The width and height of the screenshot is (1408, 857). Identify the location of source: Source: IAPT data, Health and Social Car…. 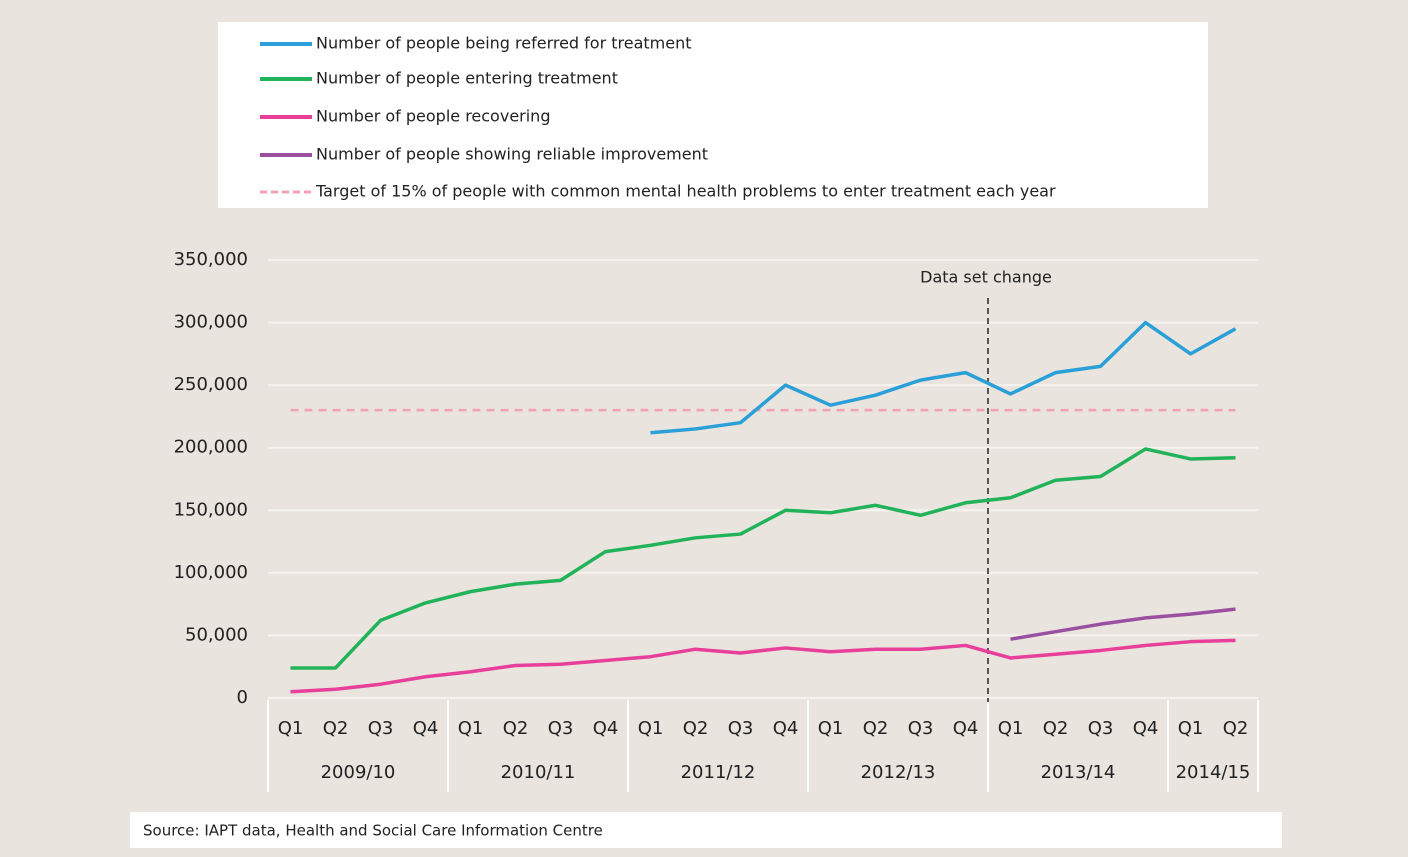
(373, 831).